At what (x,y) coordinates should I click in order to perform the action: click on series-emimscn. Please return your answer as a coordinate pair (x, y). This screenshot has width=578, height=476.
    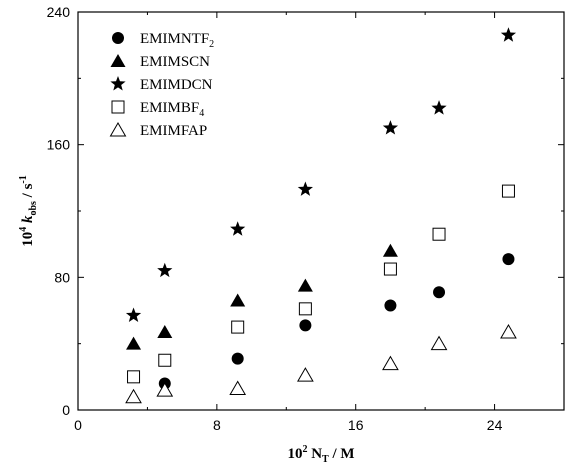
    Looking at the image, I should click on (262, 296).